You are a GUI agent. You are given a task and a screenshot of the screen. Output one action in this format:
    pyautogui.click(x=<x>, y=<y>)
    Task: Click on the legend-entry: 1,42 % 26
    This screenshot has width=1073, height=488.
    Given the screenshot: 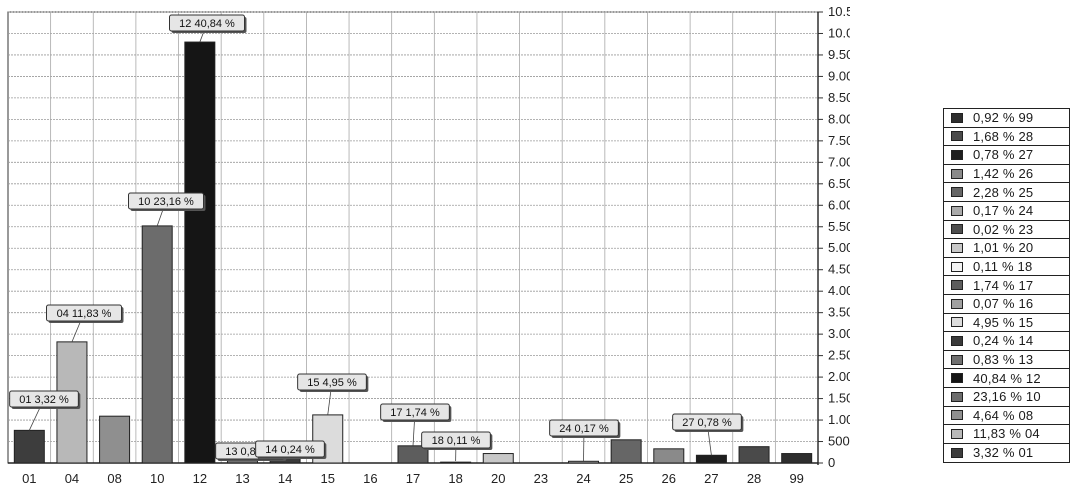 What is the action you would take?
    pyautogui.click(x=1006, y=174)
    